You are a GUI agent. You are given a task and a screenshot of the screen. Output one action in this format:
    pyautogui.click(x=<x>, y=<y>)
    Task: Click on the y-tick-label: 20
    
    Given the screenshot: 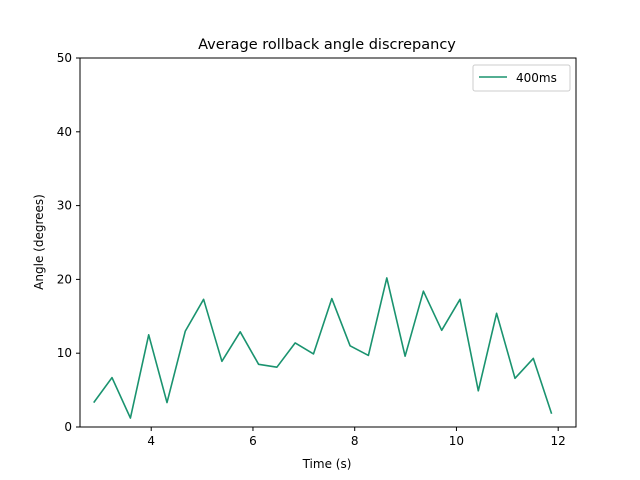 What is the action you would take?
    pyautogui.click(x=64, y=279)
    